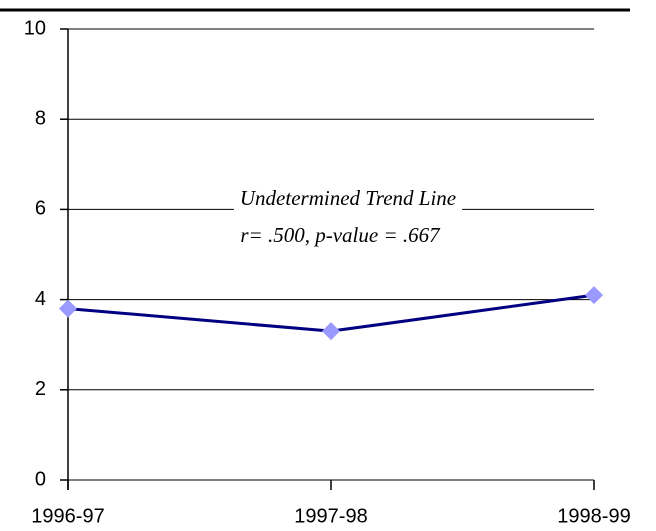 This screenshot has width=656, height=531. Describe the element at coordinates (330, 516) in the screenshot. I see `x-tick-label: 1997-98` at that location.